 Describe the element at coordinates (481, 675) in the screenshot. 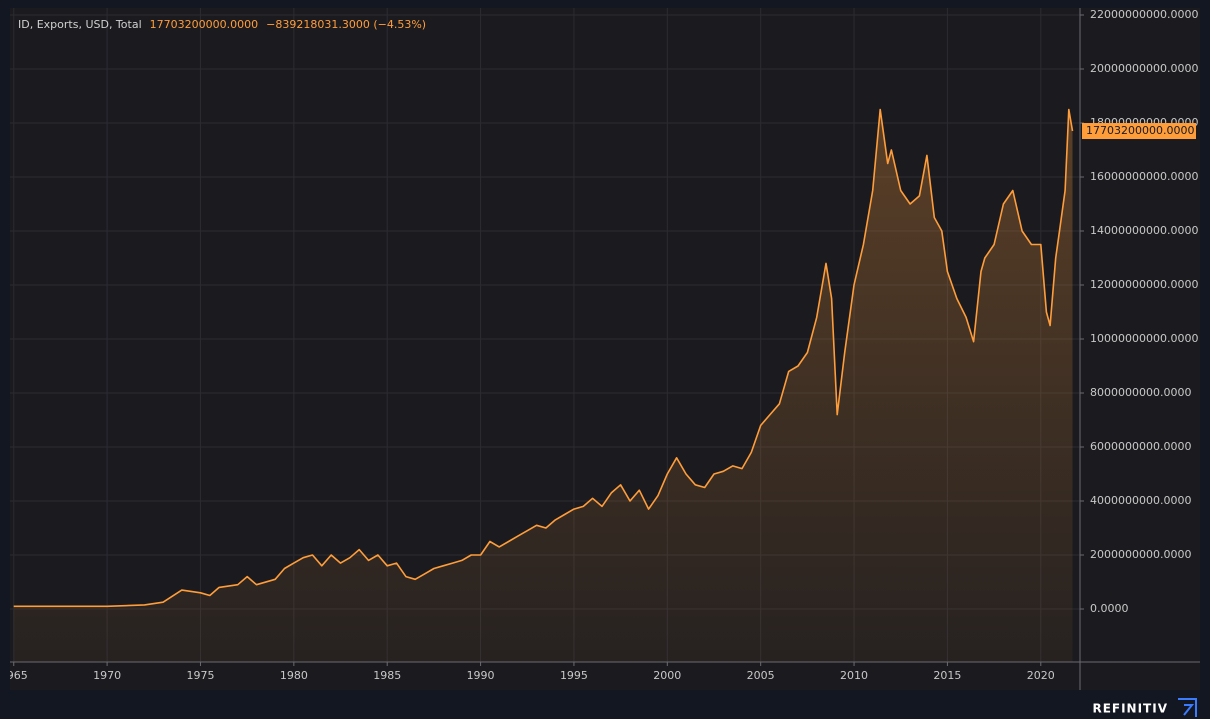

I see `x-tick-label: 1990` at that location.